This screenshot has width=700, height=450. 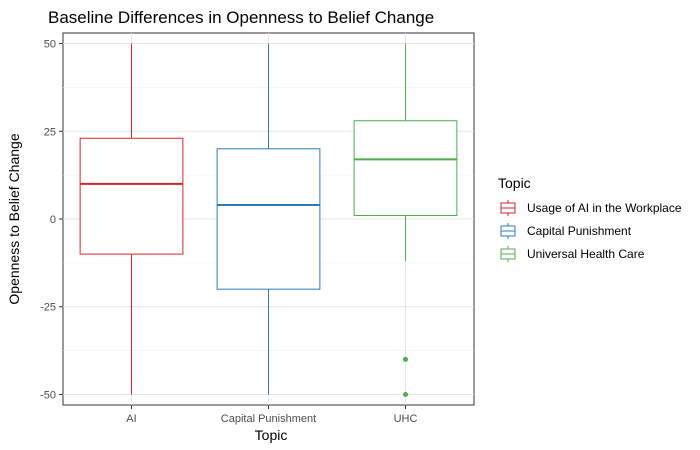 What do you see at coordinates (271, 435) in the screenshot?
I see `x-axis-title: Topic` at bounding box center [271, 435].